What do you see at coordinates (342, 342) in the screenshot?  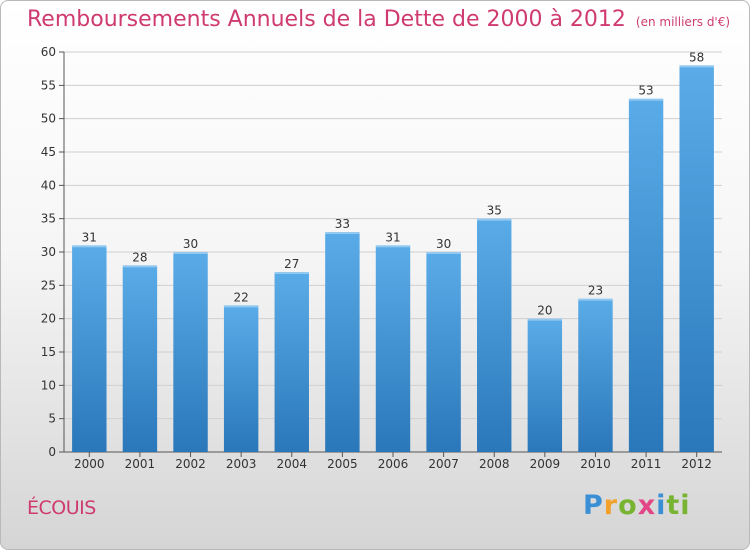 I see `bar-2005` at bounding box center [342, 342].